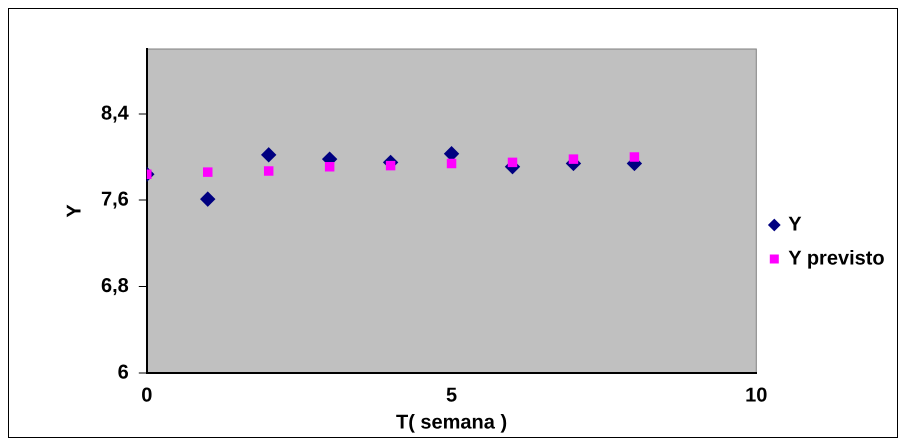 Image resolution: width=908 pixels, height=446 pixels. Describe the element at coordinates (114, 286) in the screenshot. I see `y-tick-label: 6,8` at that location.